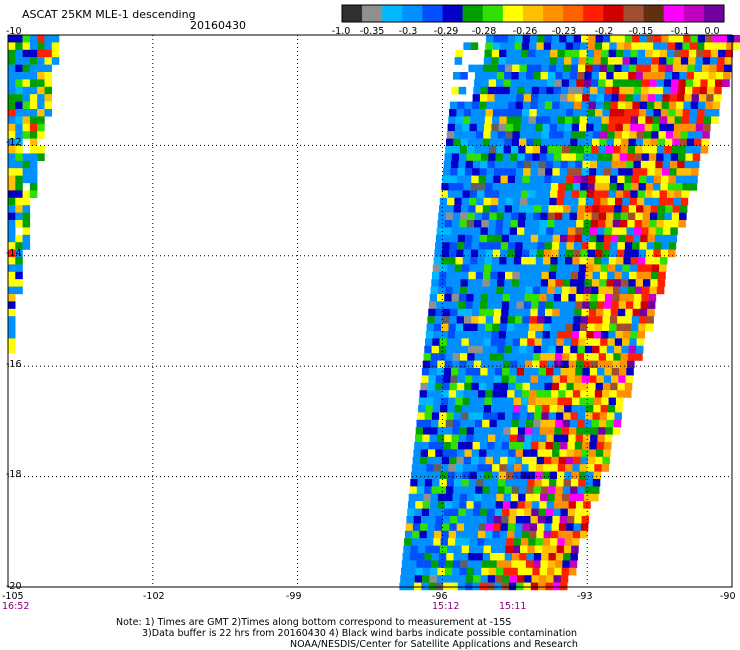 The height and width of the screenshot is (650, 740). Describe the element at coordinates (445, 606) in the screenshot. I see `time-label: 15:12` at that location.